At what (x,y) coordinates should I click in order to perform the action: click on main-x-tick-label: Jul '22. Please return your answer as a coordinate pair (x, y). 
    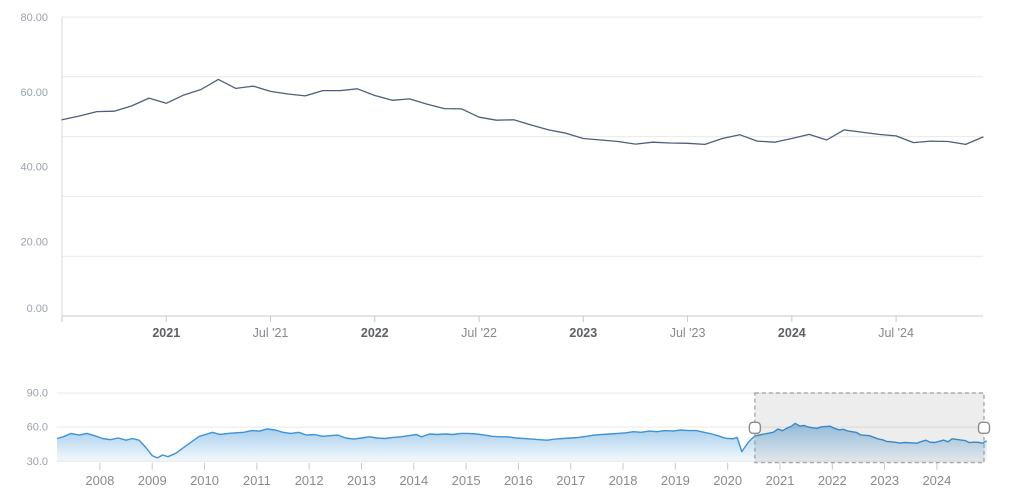
    Looking at the image, I should click on (479, 333).